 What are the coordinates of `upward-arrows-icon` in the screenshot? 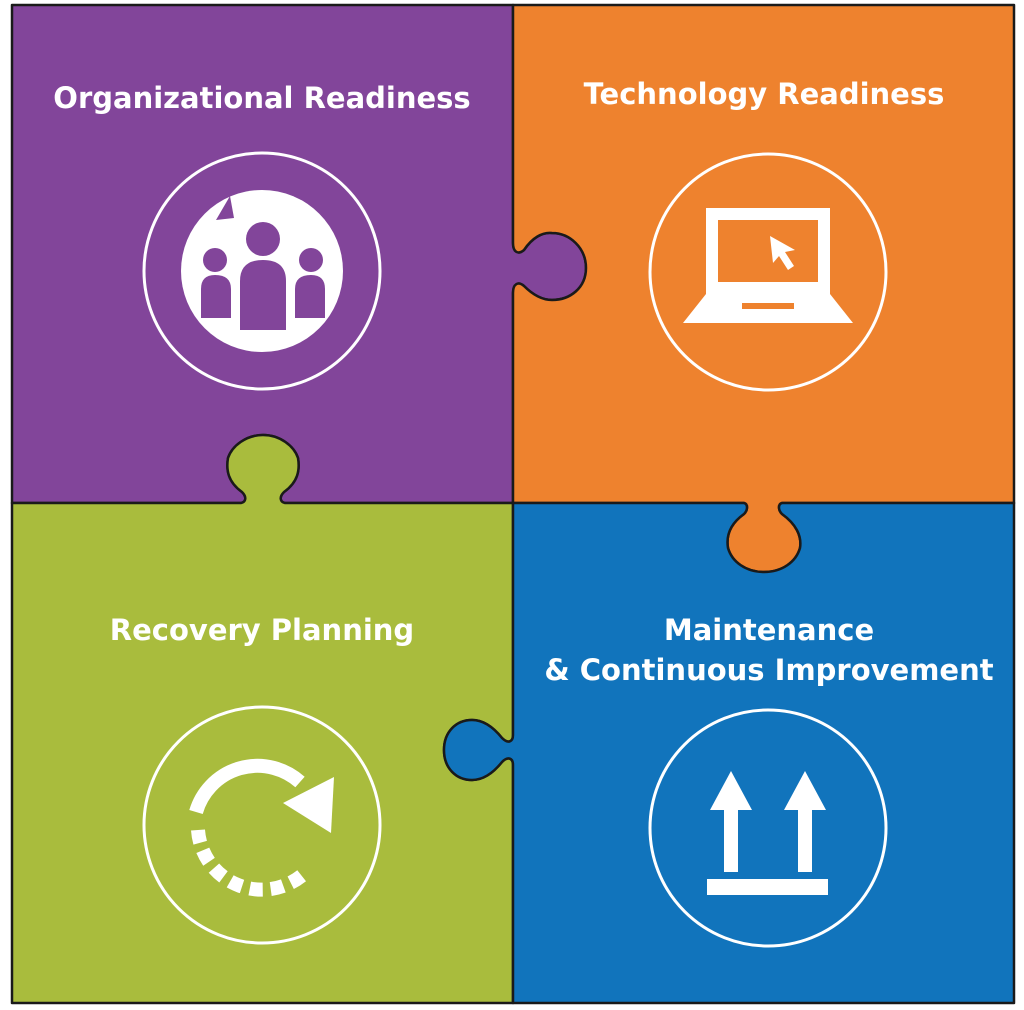 It's located at (768, 828).